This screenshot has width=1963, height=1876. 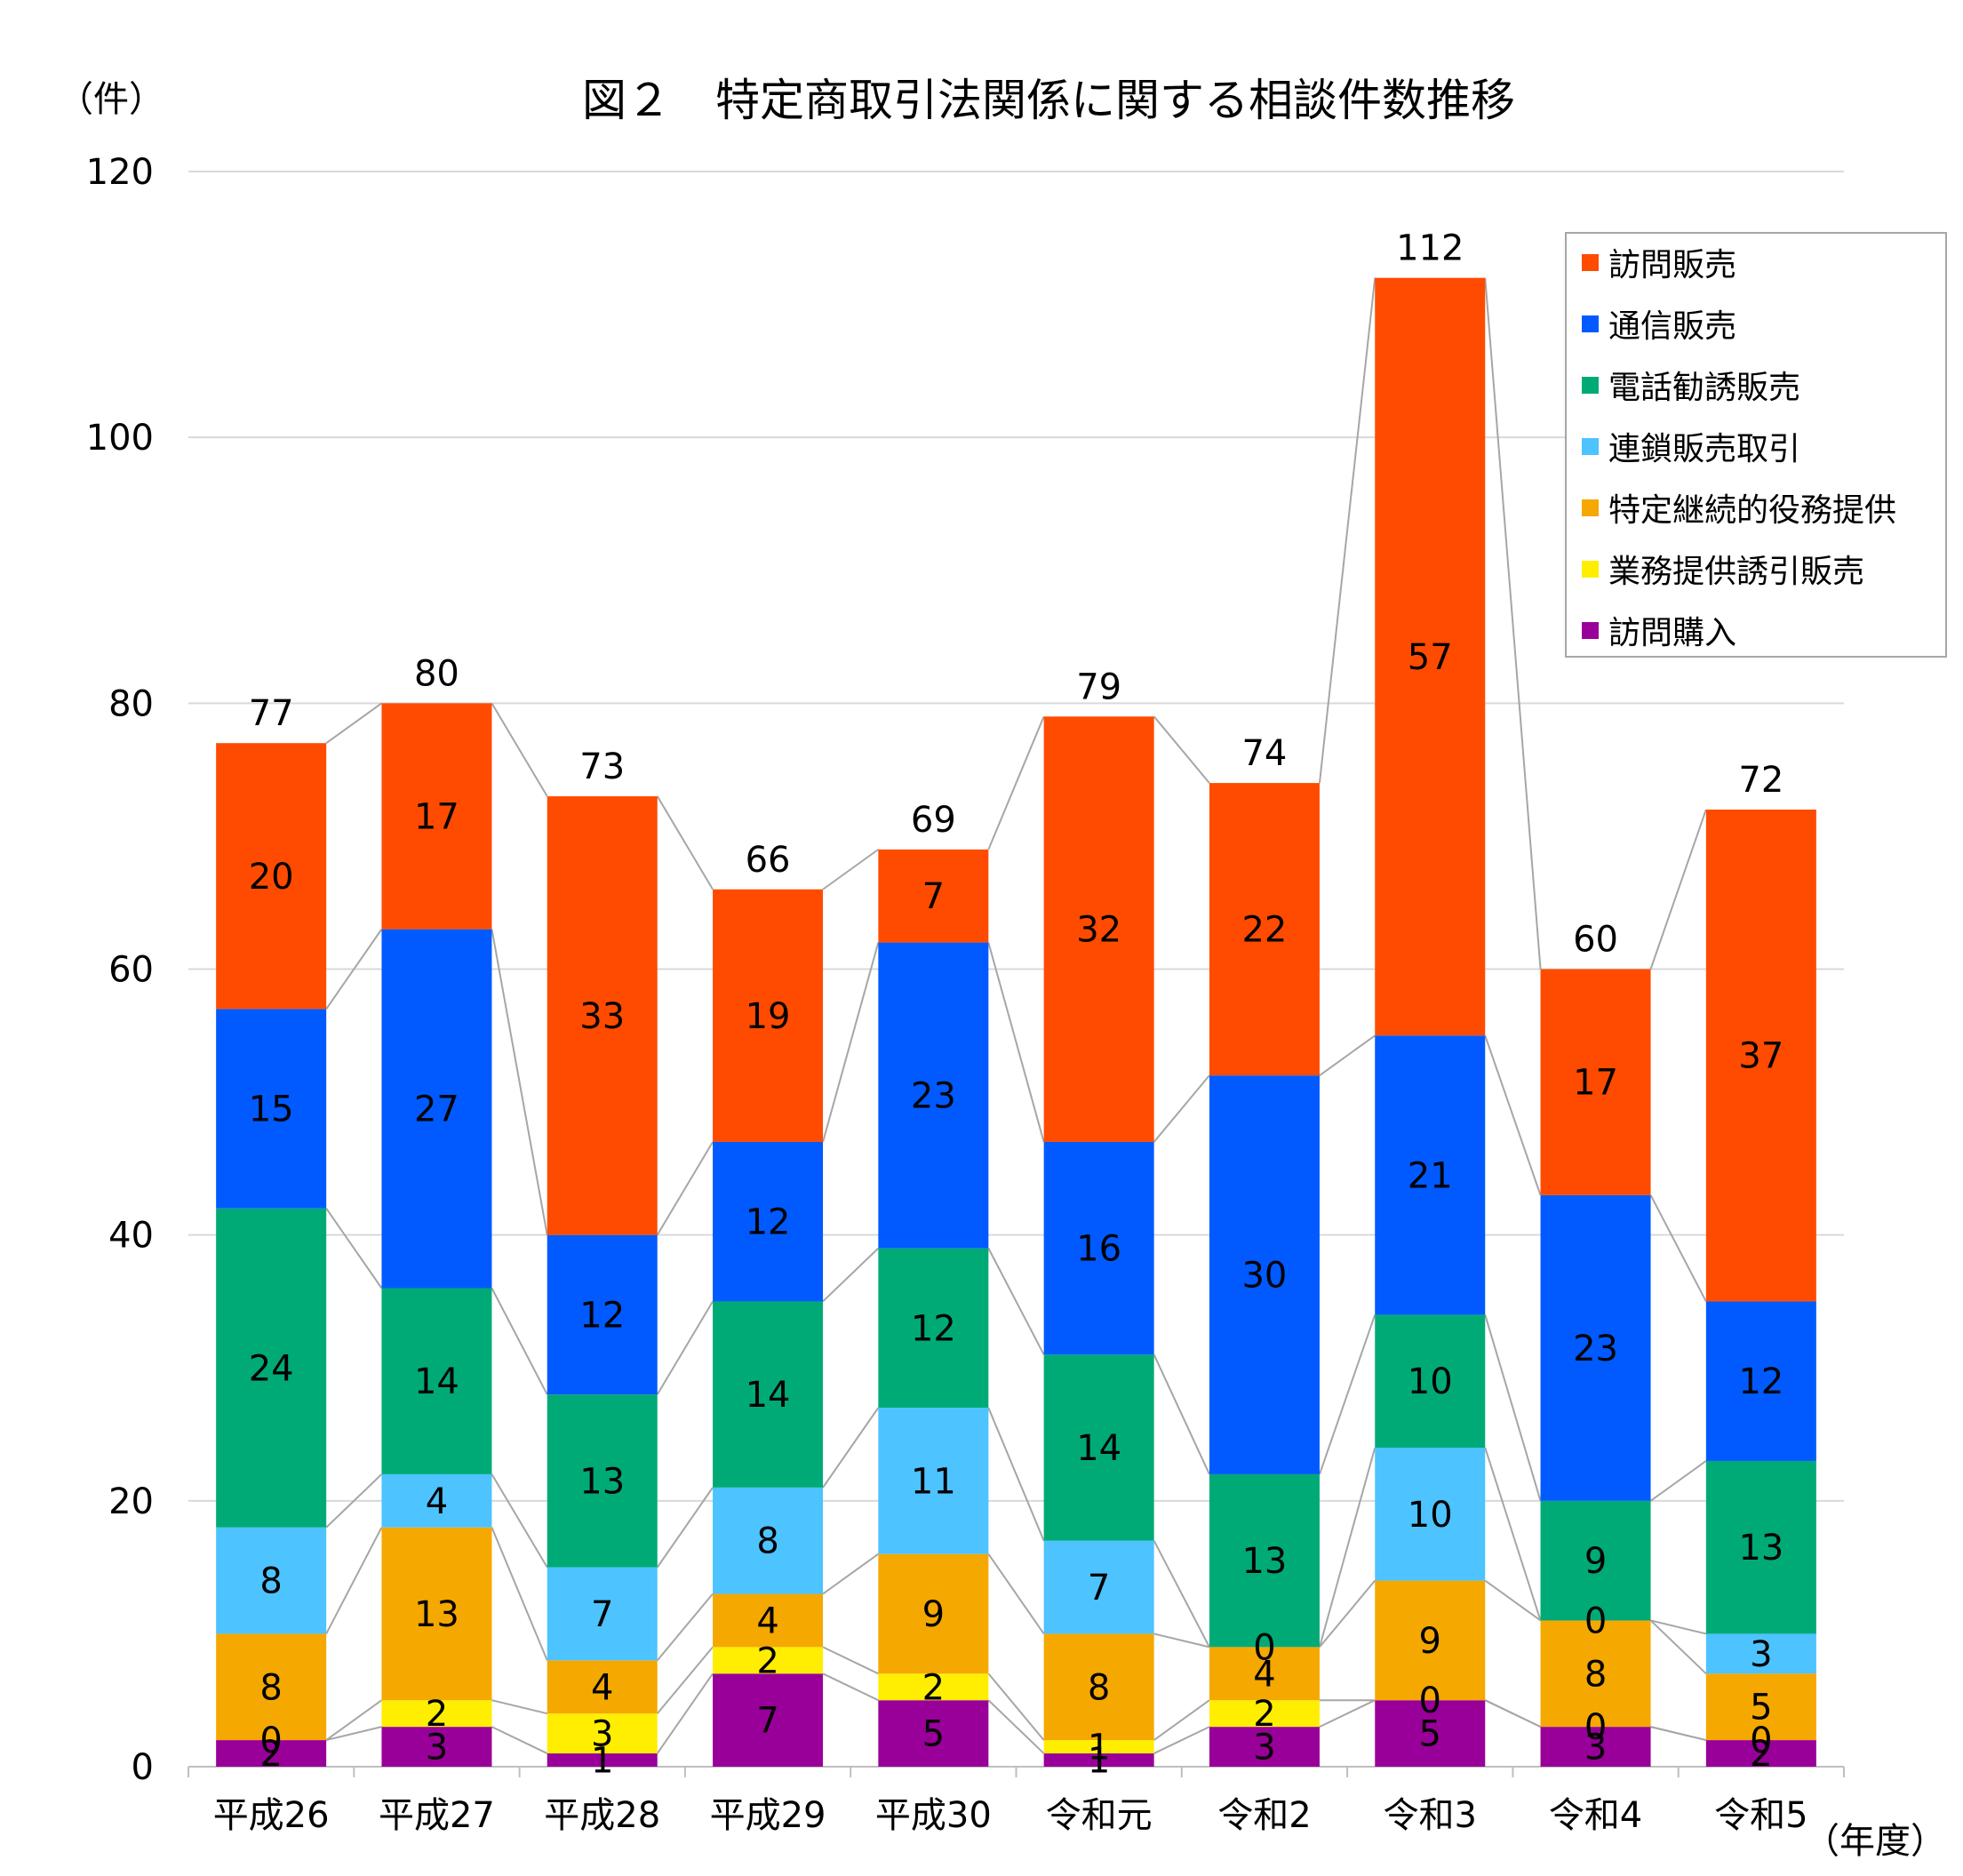 What do you see at coordinates (1430, 1175) in the screenshot?
I see `data-label: 21` at bounding box center [1430, 1175].